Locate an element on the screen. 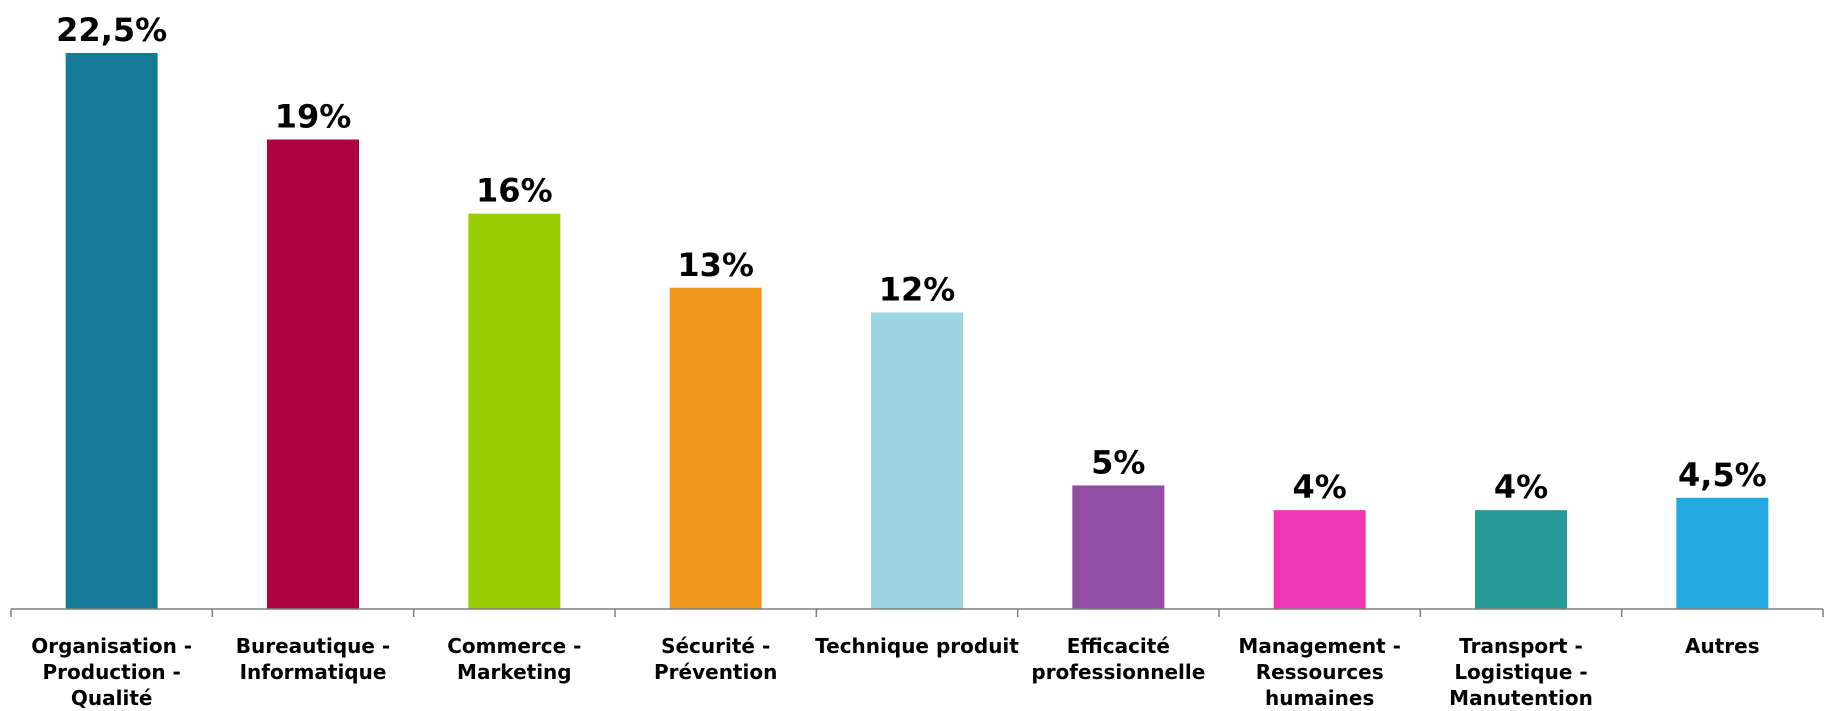 This screenshot has width=1829, height=711. category-label: Transport -Logistique -Manutention is located at coordinates (1521, 672).